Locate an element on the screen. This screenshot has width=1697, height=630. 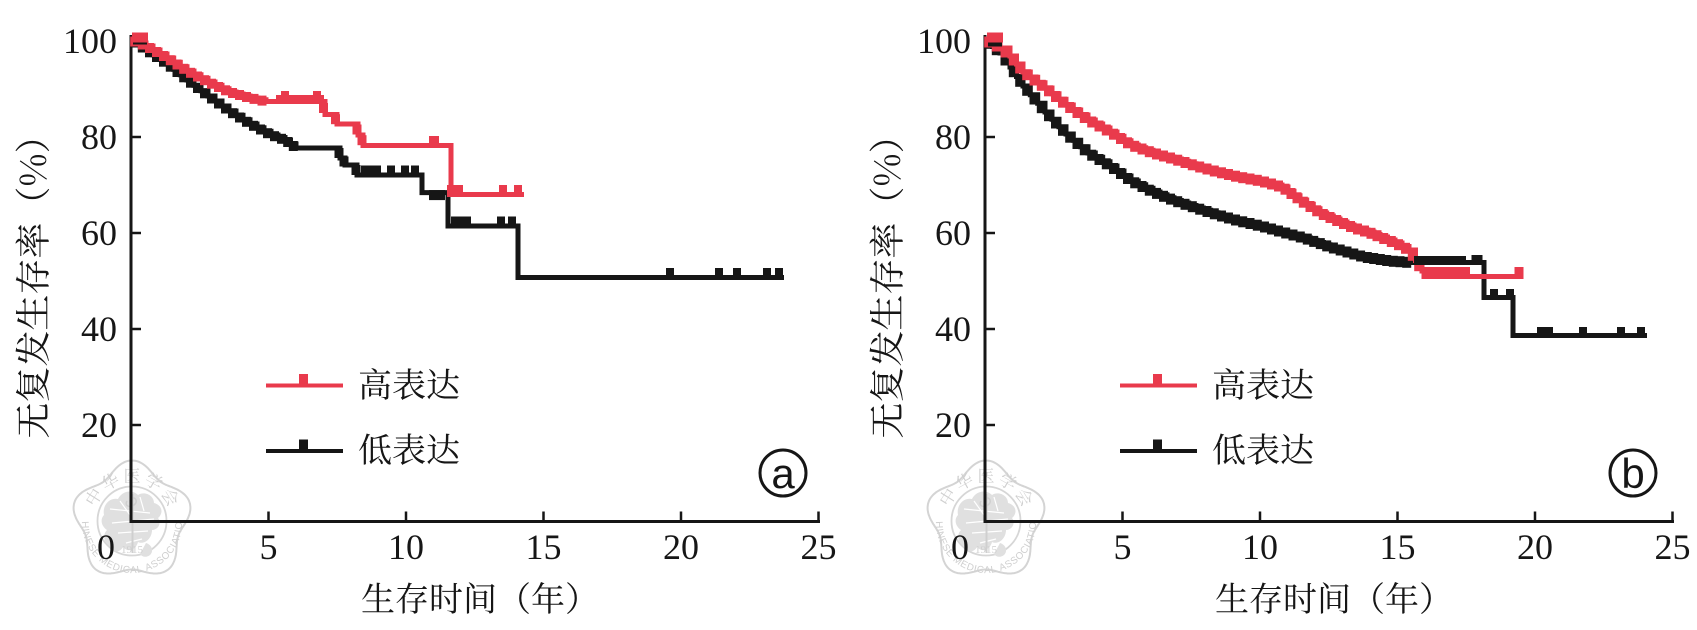
svg-text: a is located at coordinates (783, 473).